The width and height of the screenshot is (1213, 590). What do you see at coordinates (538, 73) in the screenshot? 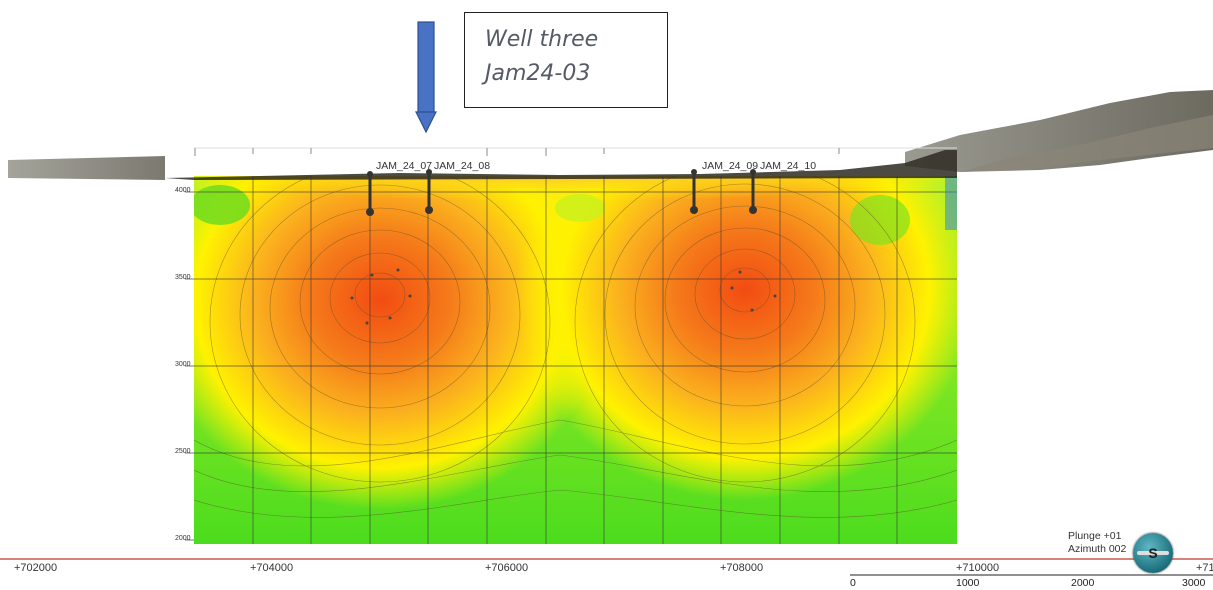
I see `callout-well-id: Jam24-03` at bounding box center [538, 73].